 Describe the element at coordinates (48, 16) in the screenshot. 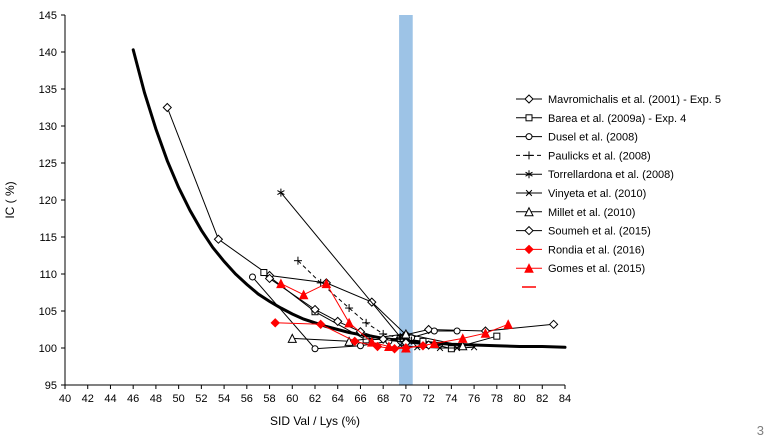

I see `y-tick-label: 145` at that location.